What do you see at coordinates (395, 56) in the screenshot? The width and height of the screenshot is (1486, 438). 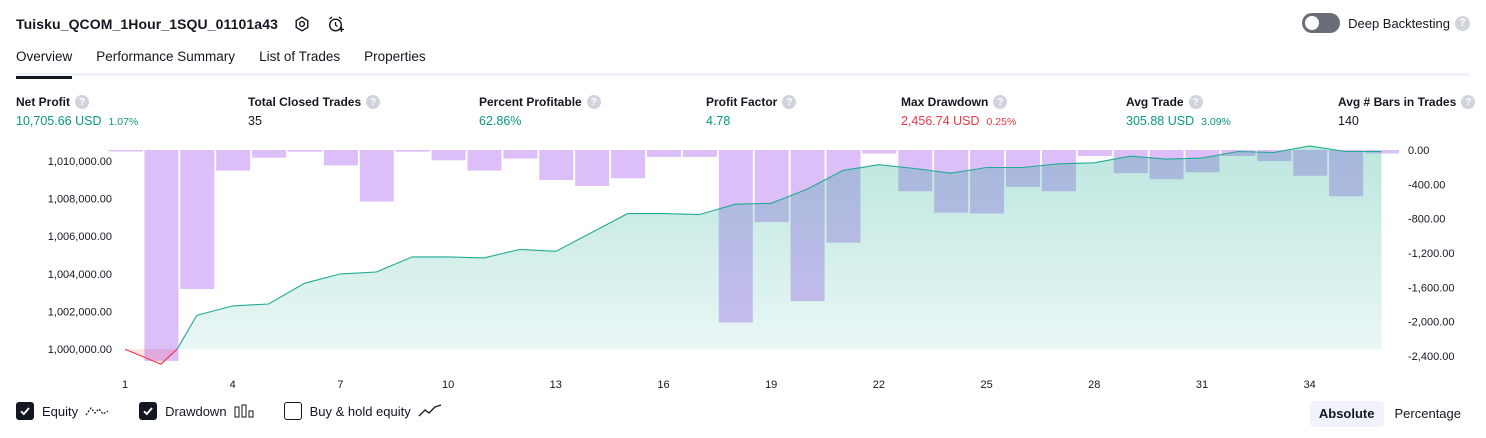 I see `tab-properties: Properties` at bounding box center [395, 56].